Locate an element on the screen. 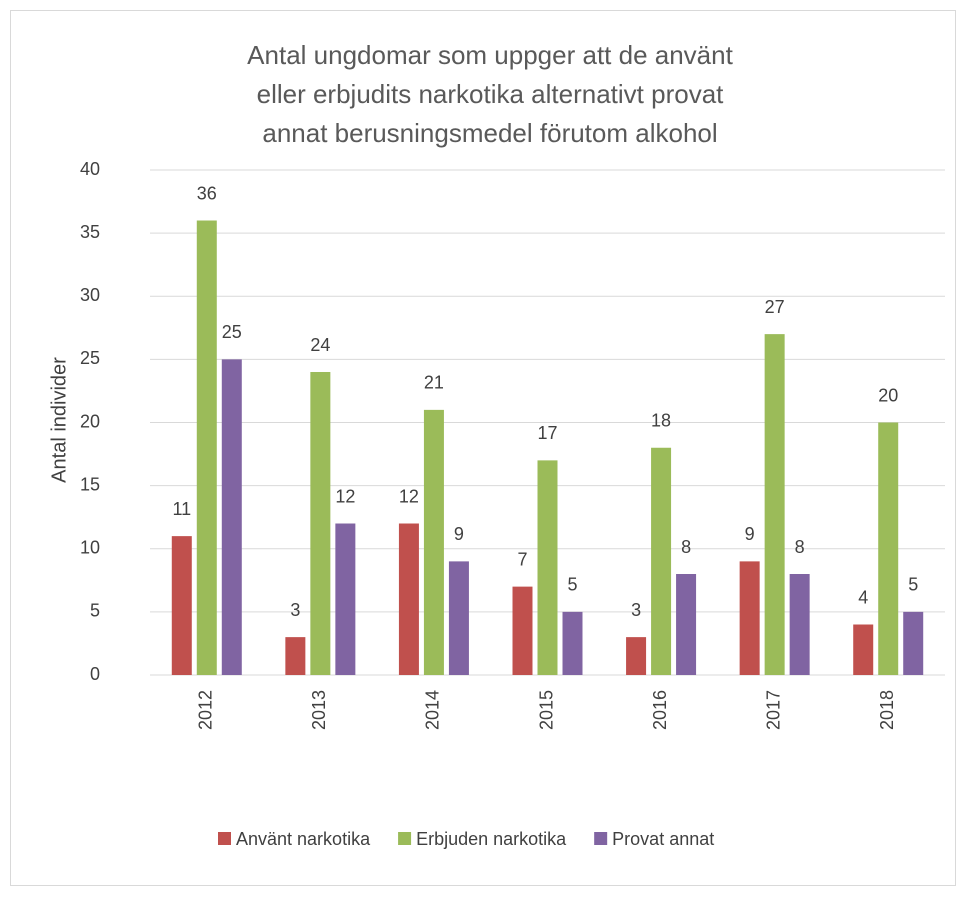 The image size is (957, 897). y-tick-label: 5 is located at coordinates (95, 611).